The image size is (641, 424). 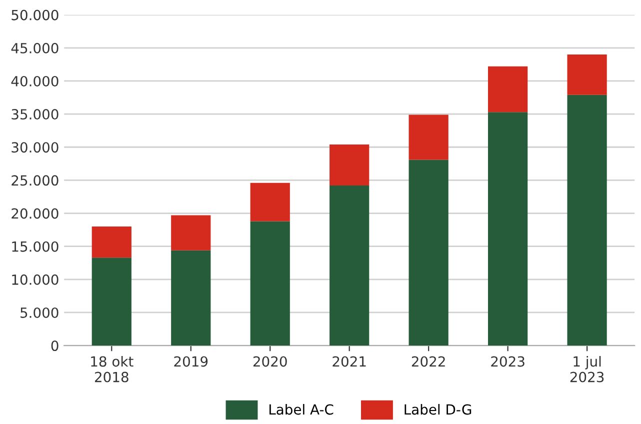 What do you see at coordinates (35, 279) in the screenshot?
I see `y-tick-label: 10.000` at bounding box center [35, 279].